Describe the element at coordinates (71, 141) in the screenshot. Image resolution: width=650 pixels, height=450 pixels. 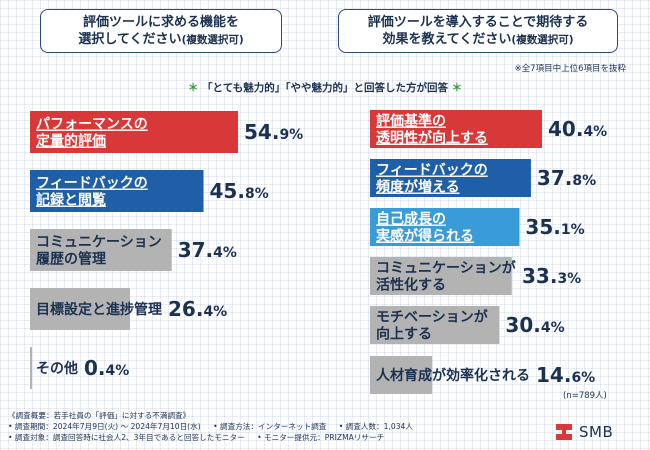
I see `left-bar-label-0-line-1: 定量的評価` at that location.